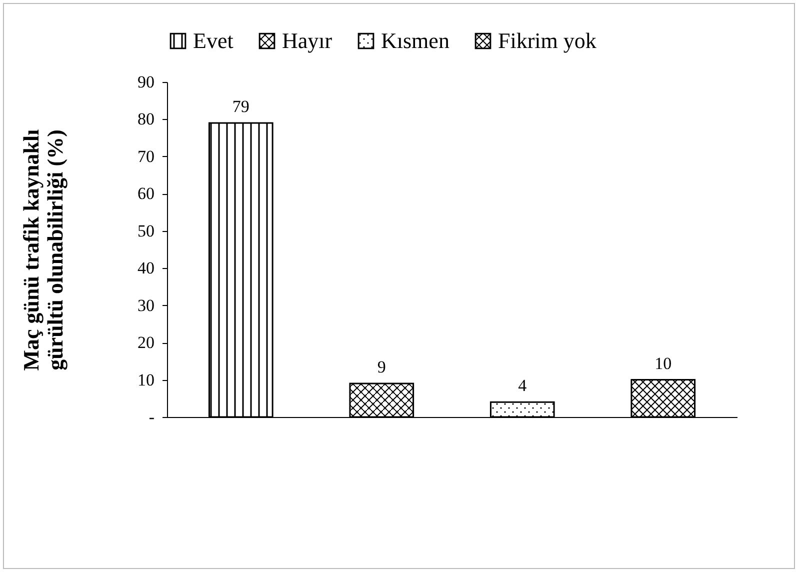  Describe the element at coordinates (146, 342) in the screenshot. I see `y-tick-label: 20` at that location.